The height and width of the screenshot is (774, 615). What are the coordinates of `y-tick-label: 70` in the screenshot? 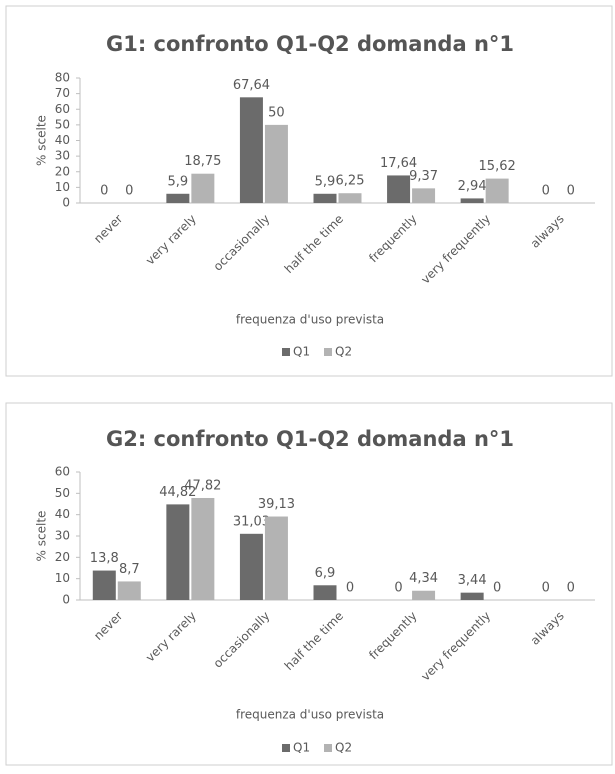 It's located at (62, 93).